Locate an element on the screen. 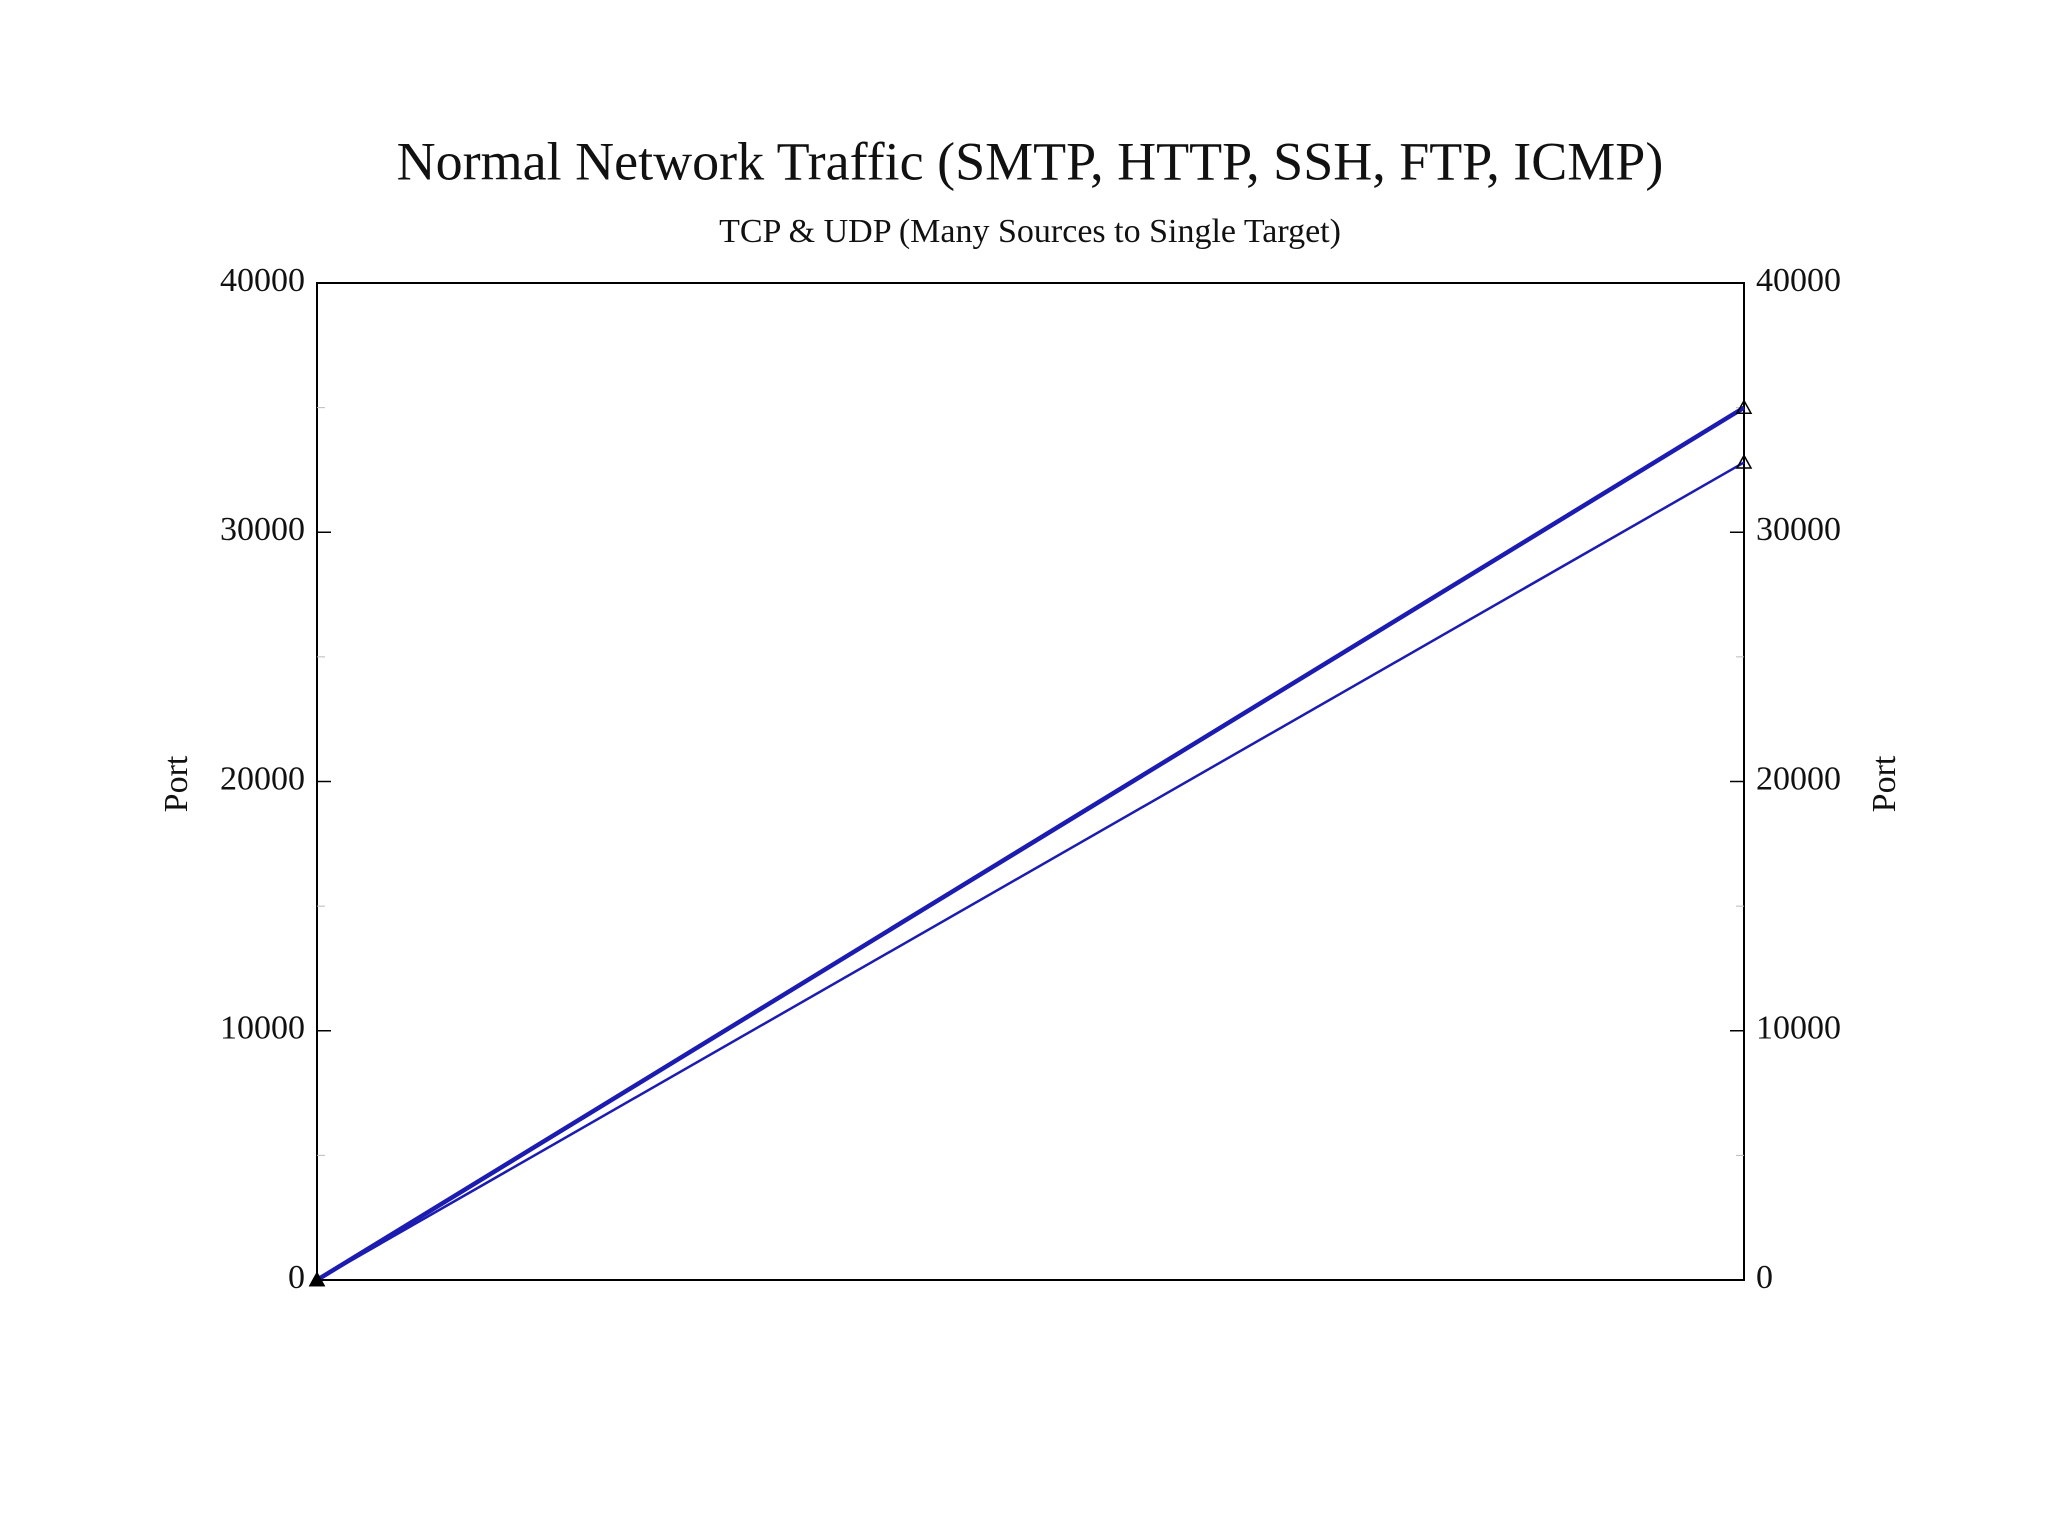 The height and width of the screenshot is (1536, 2048). y-tick-label: 20000 is located at coordinates (262, 778).